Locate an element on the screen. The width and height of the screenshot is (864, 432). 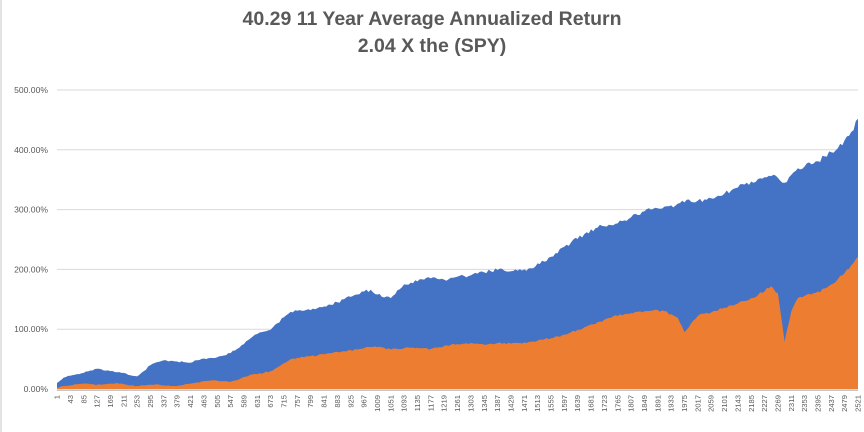
x-axis-tick-label: 1597 is located at coordinates (564, 403).